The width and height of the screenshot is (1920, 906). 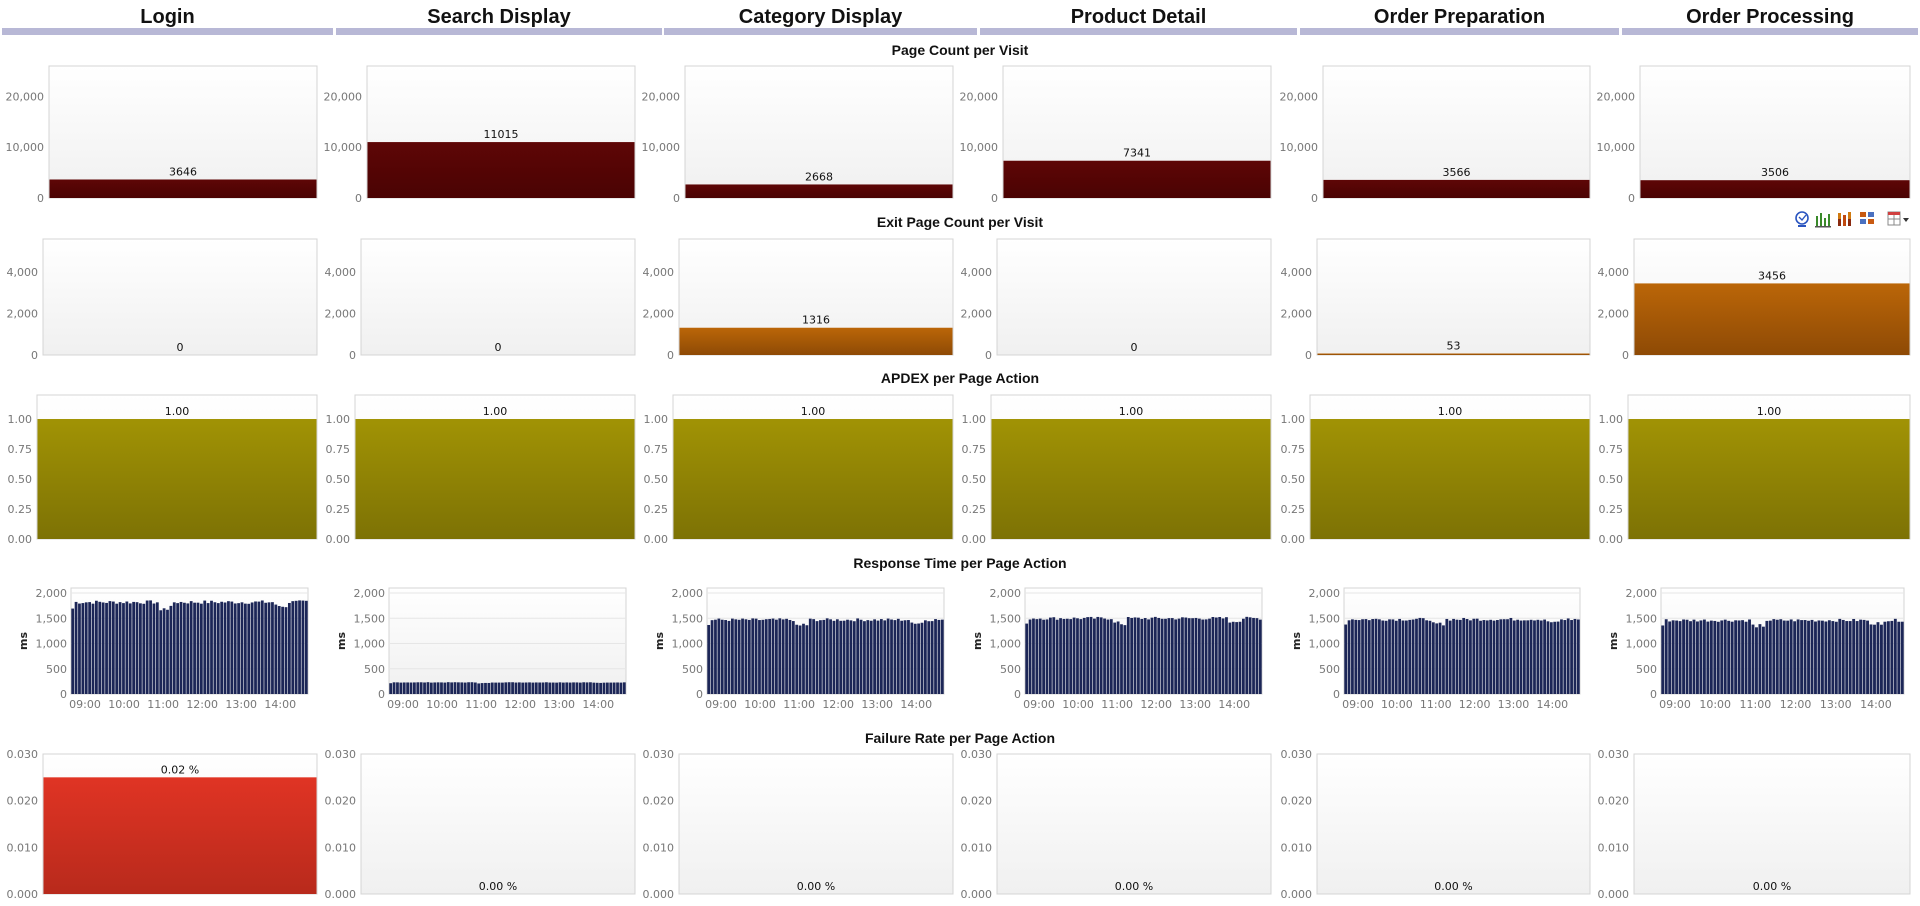 What do you see at coordinates (1802, 219) in the screenshot?
I see `inspect-icon` at bounding box center [1802, 219].